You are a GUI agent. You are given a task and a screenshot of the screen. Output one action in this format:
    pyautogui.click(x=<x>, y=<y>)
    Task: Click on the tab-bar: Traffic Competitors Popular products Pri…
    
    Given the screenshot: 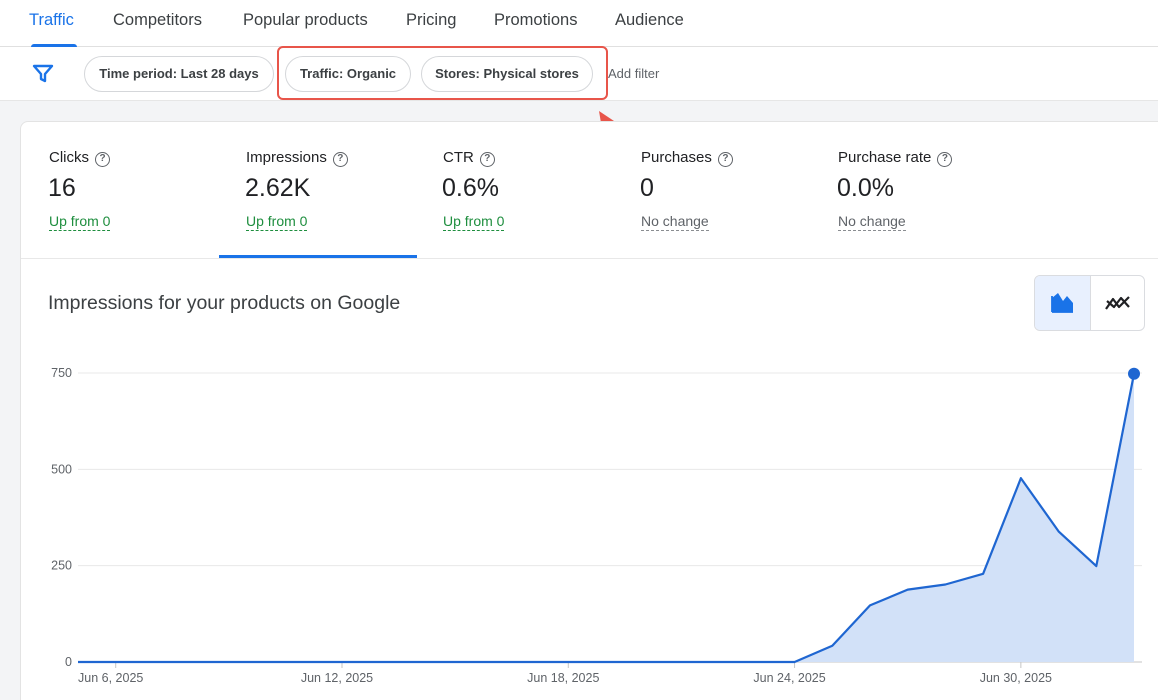 What is the action you would take?
    pyautogui.click(x=579, y=23)
    